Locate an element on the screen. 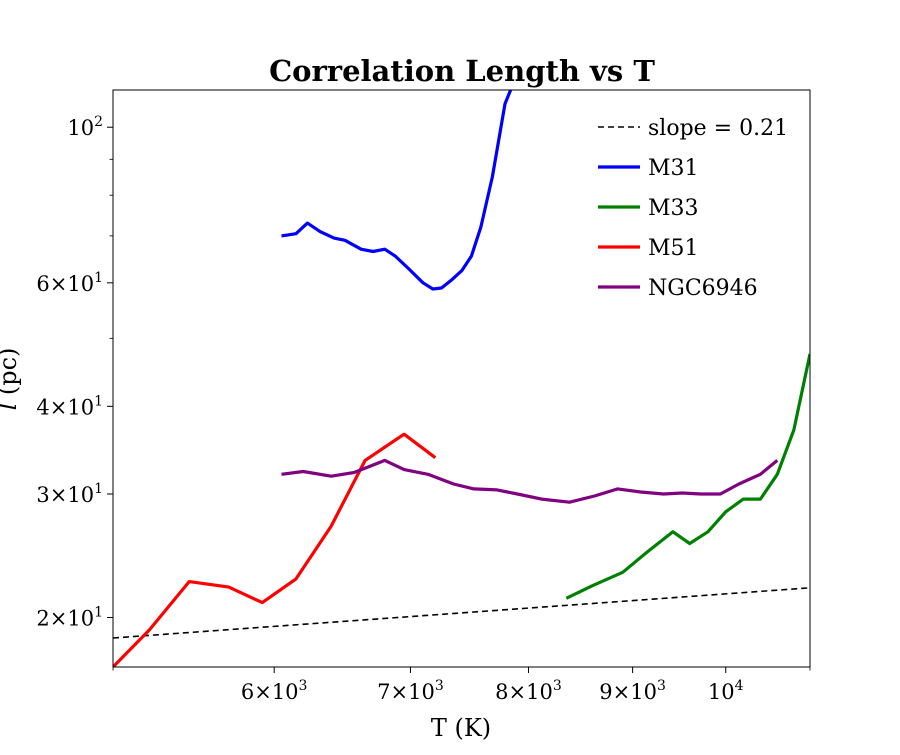  legend-label-m33: M33 is located at coordinates (673, 208).